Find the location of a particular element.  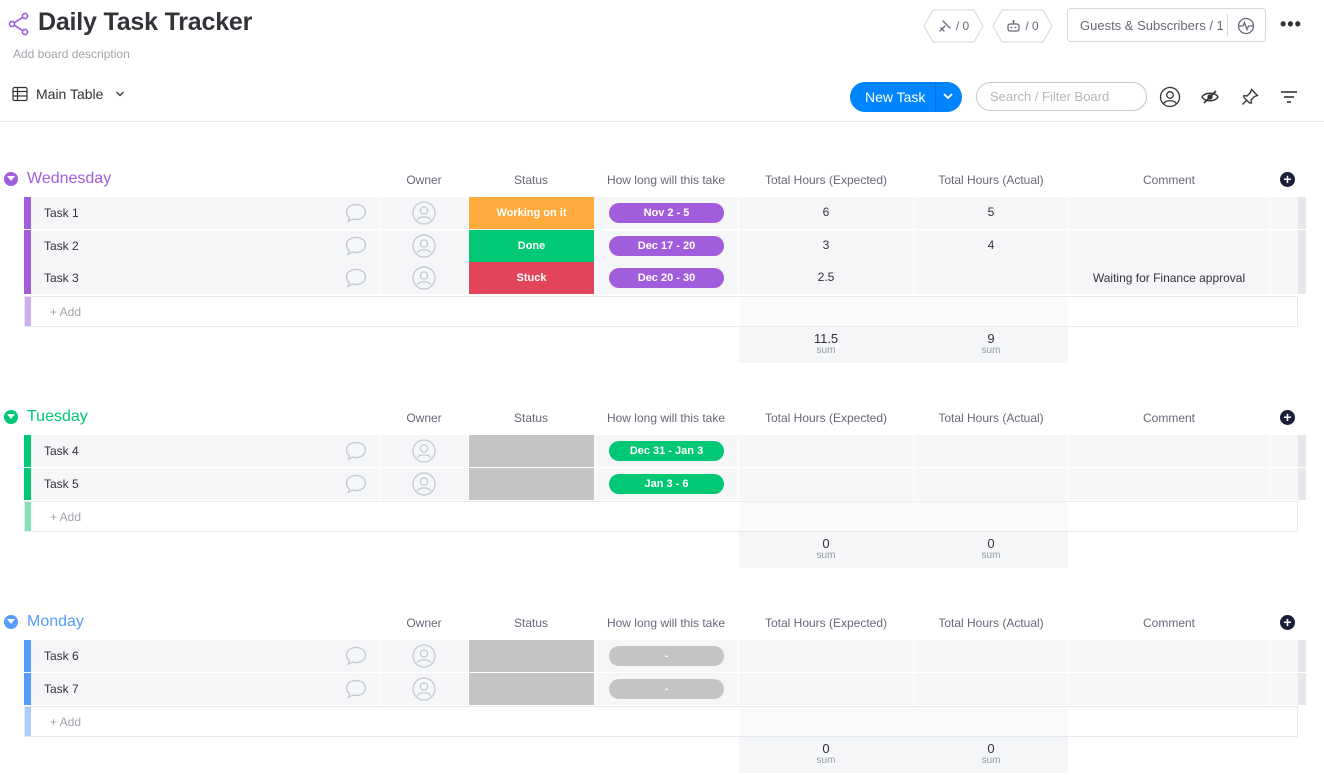

timeline-pill: Jan 3 - 6 is located at coordinates (666, 483).